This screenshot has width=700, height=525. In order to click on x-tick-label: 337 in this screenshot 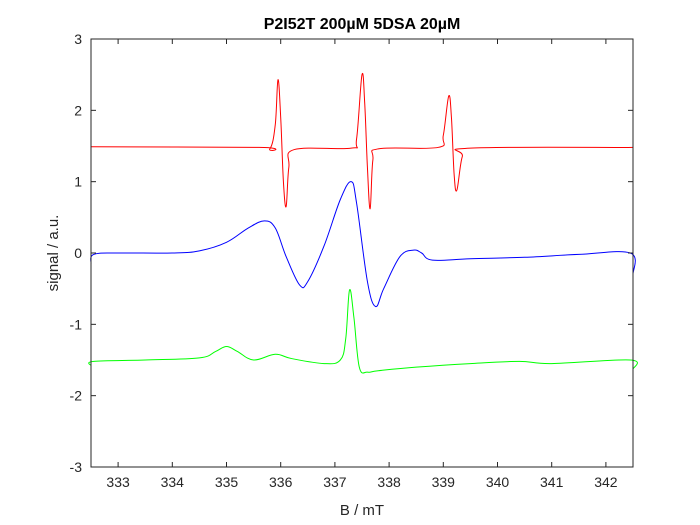, I will do `click(335, 482)`.